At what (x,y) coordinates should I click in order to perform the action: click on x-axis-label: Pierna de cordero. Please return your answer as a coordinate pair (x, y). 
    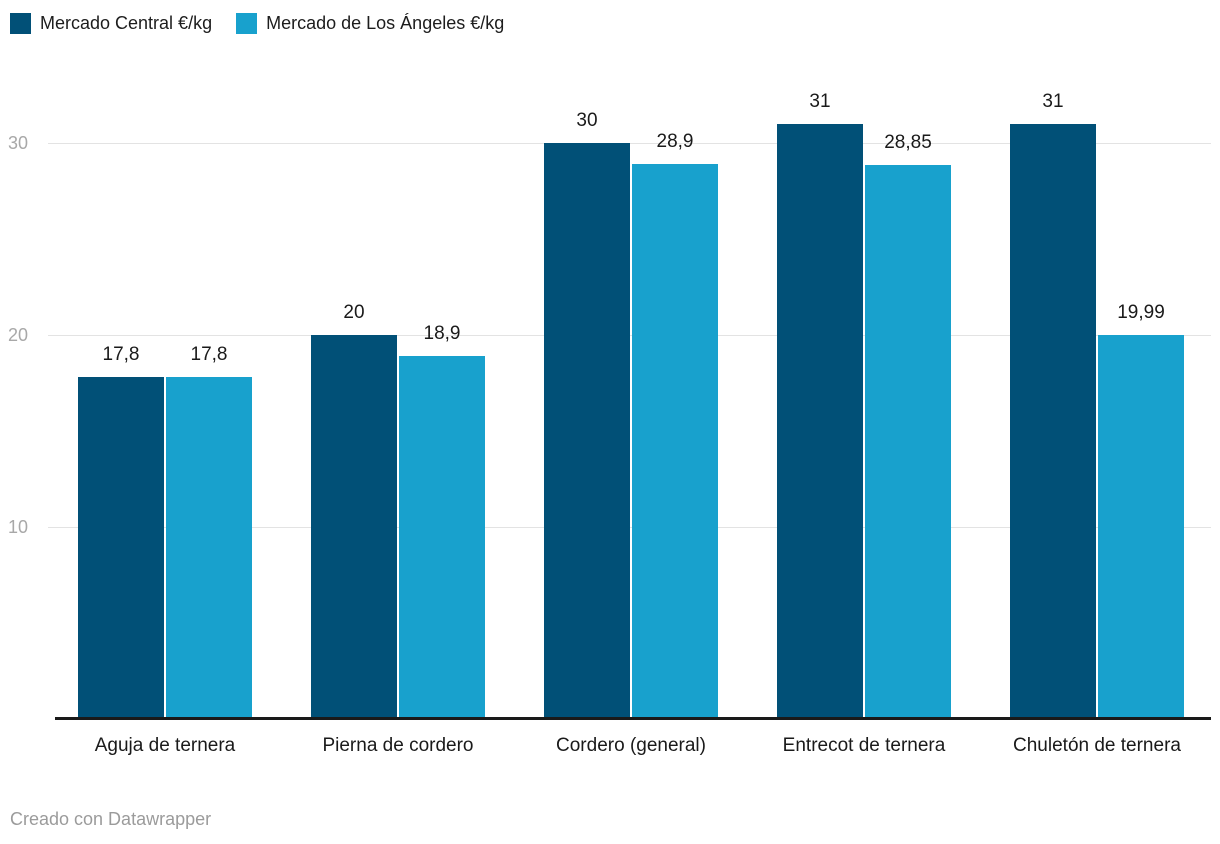
    Looking at the image, I should click on (398, 745).